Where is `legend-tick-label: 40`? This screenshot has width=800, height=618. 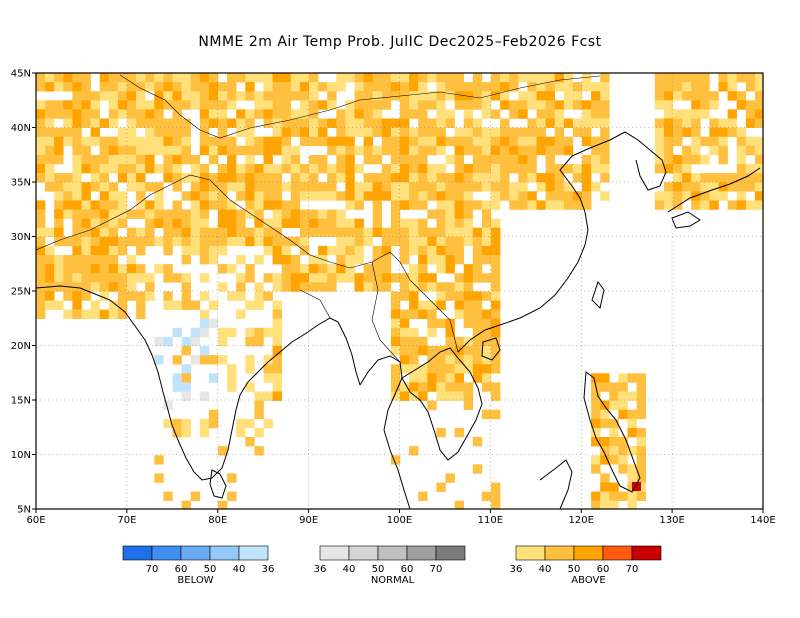
legend-tick-label: 40 is located at coordinates (349, 569).